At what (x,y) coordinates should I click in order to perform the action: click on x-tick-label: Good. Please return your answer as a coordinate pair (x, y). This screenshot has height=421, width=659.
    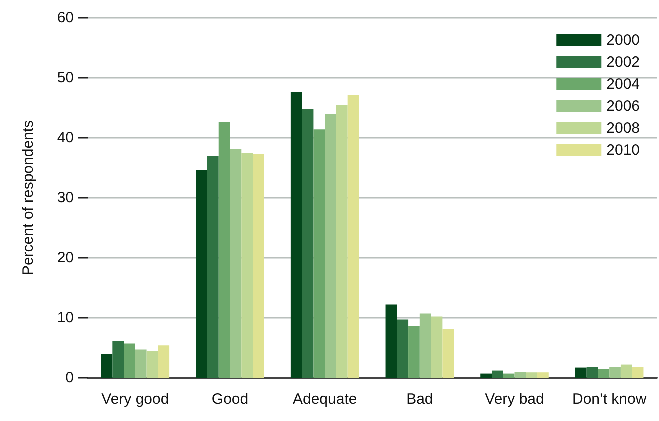
    Looking at the image, I should click on (230, 399).